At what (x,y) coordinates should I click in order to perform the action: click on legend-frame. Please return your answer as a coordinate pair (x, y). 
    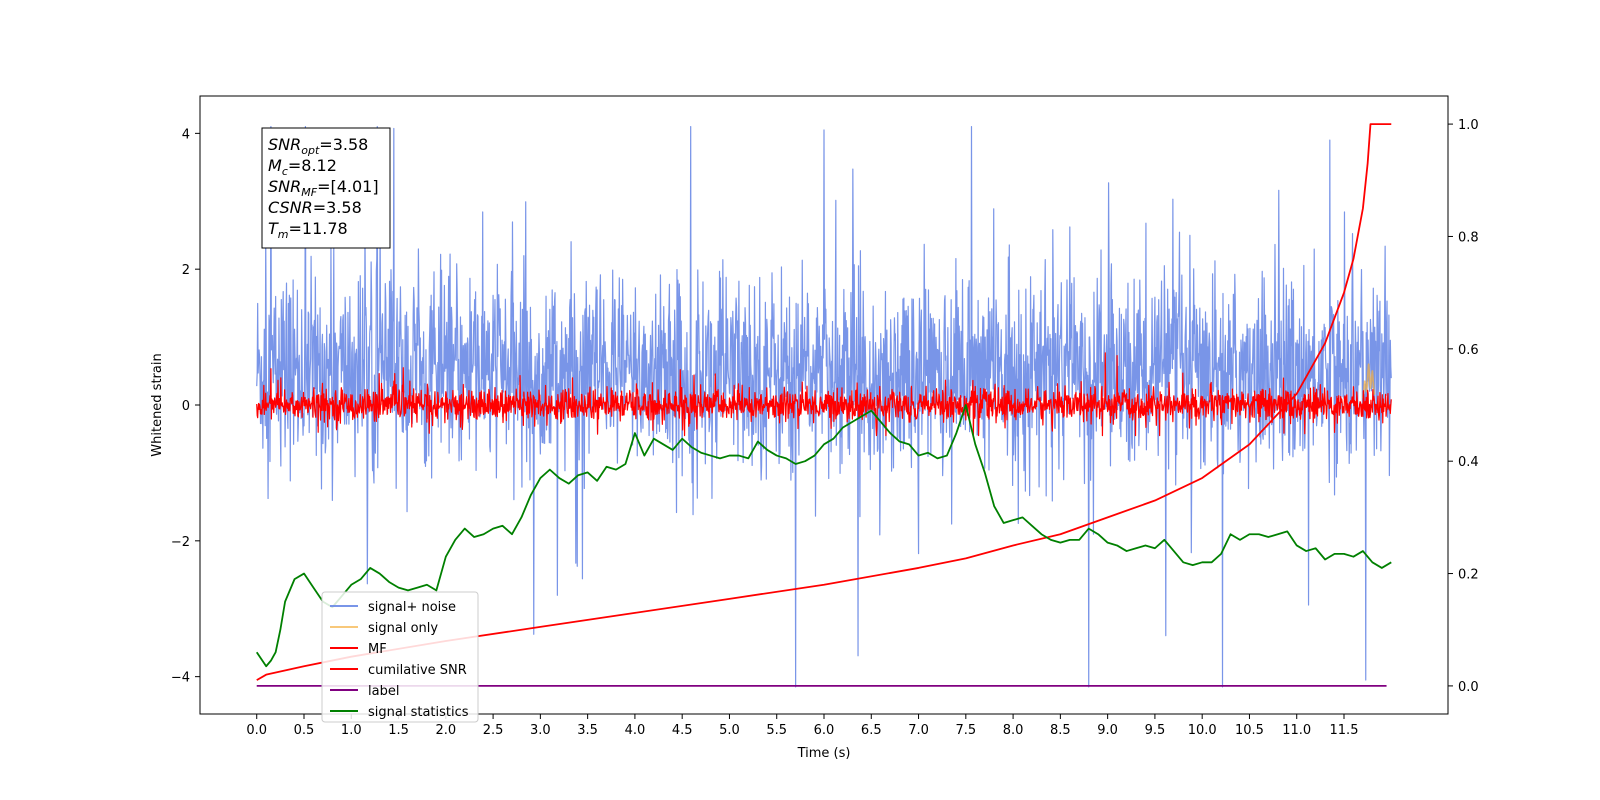
    Looking at the image, I should click on (400, 657).